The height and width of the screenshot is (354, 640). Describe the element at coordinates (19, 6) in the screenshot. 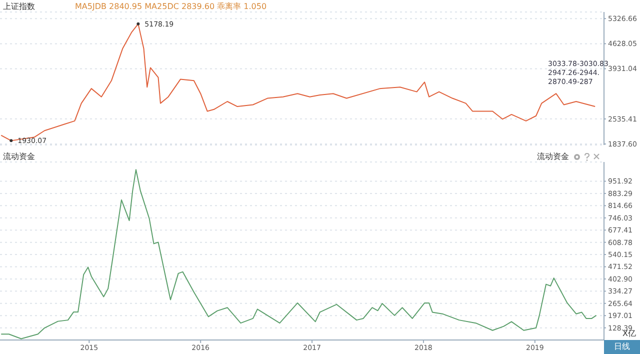

I see `chart-title: 上证指数` at that location.